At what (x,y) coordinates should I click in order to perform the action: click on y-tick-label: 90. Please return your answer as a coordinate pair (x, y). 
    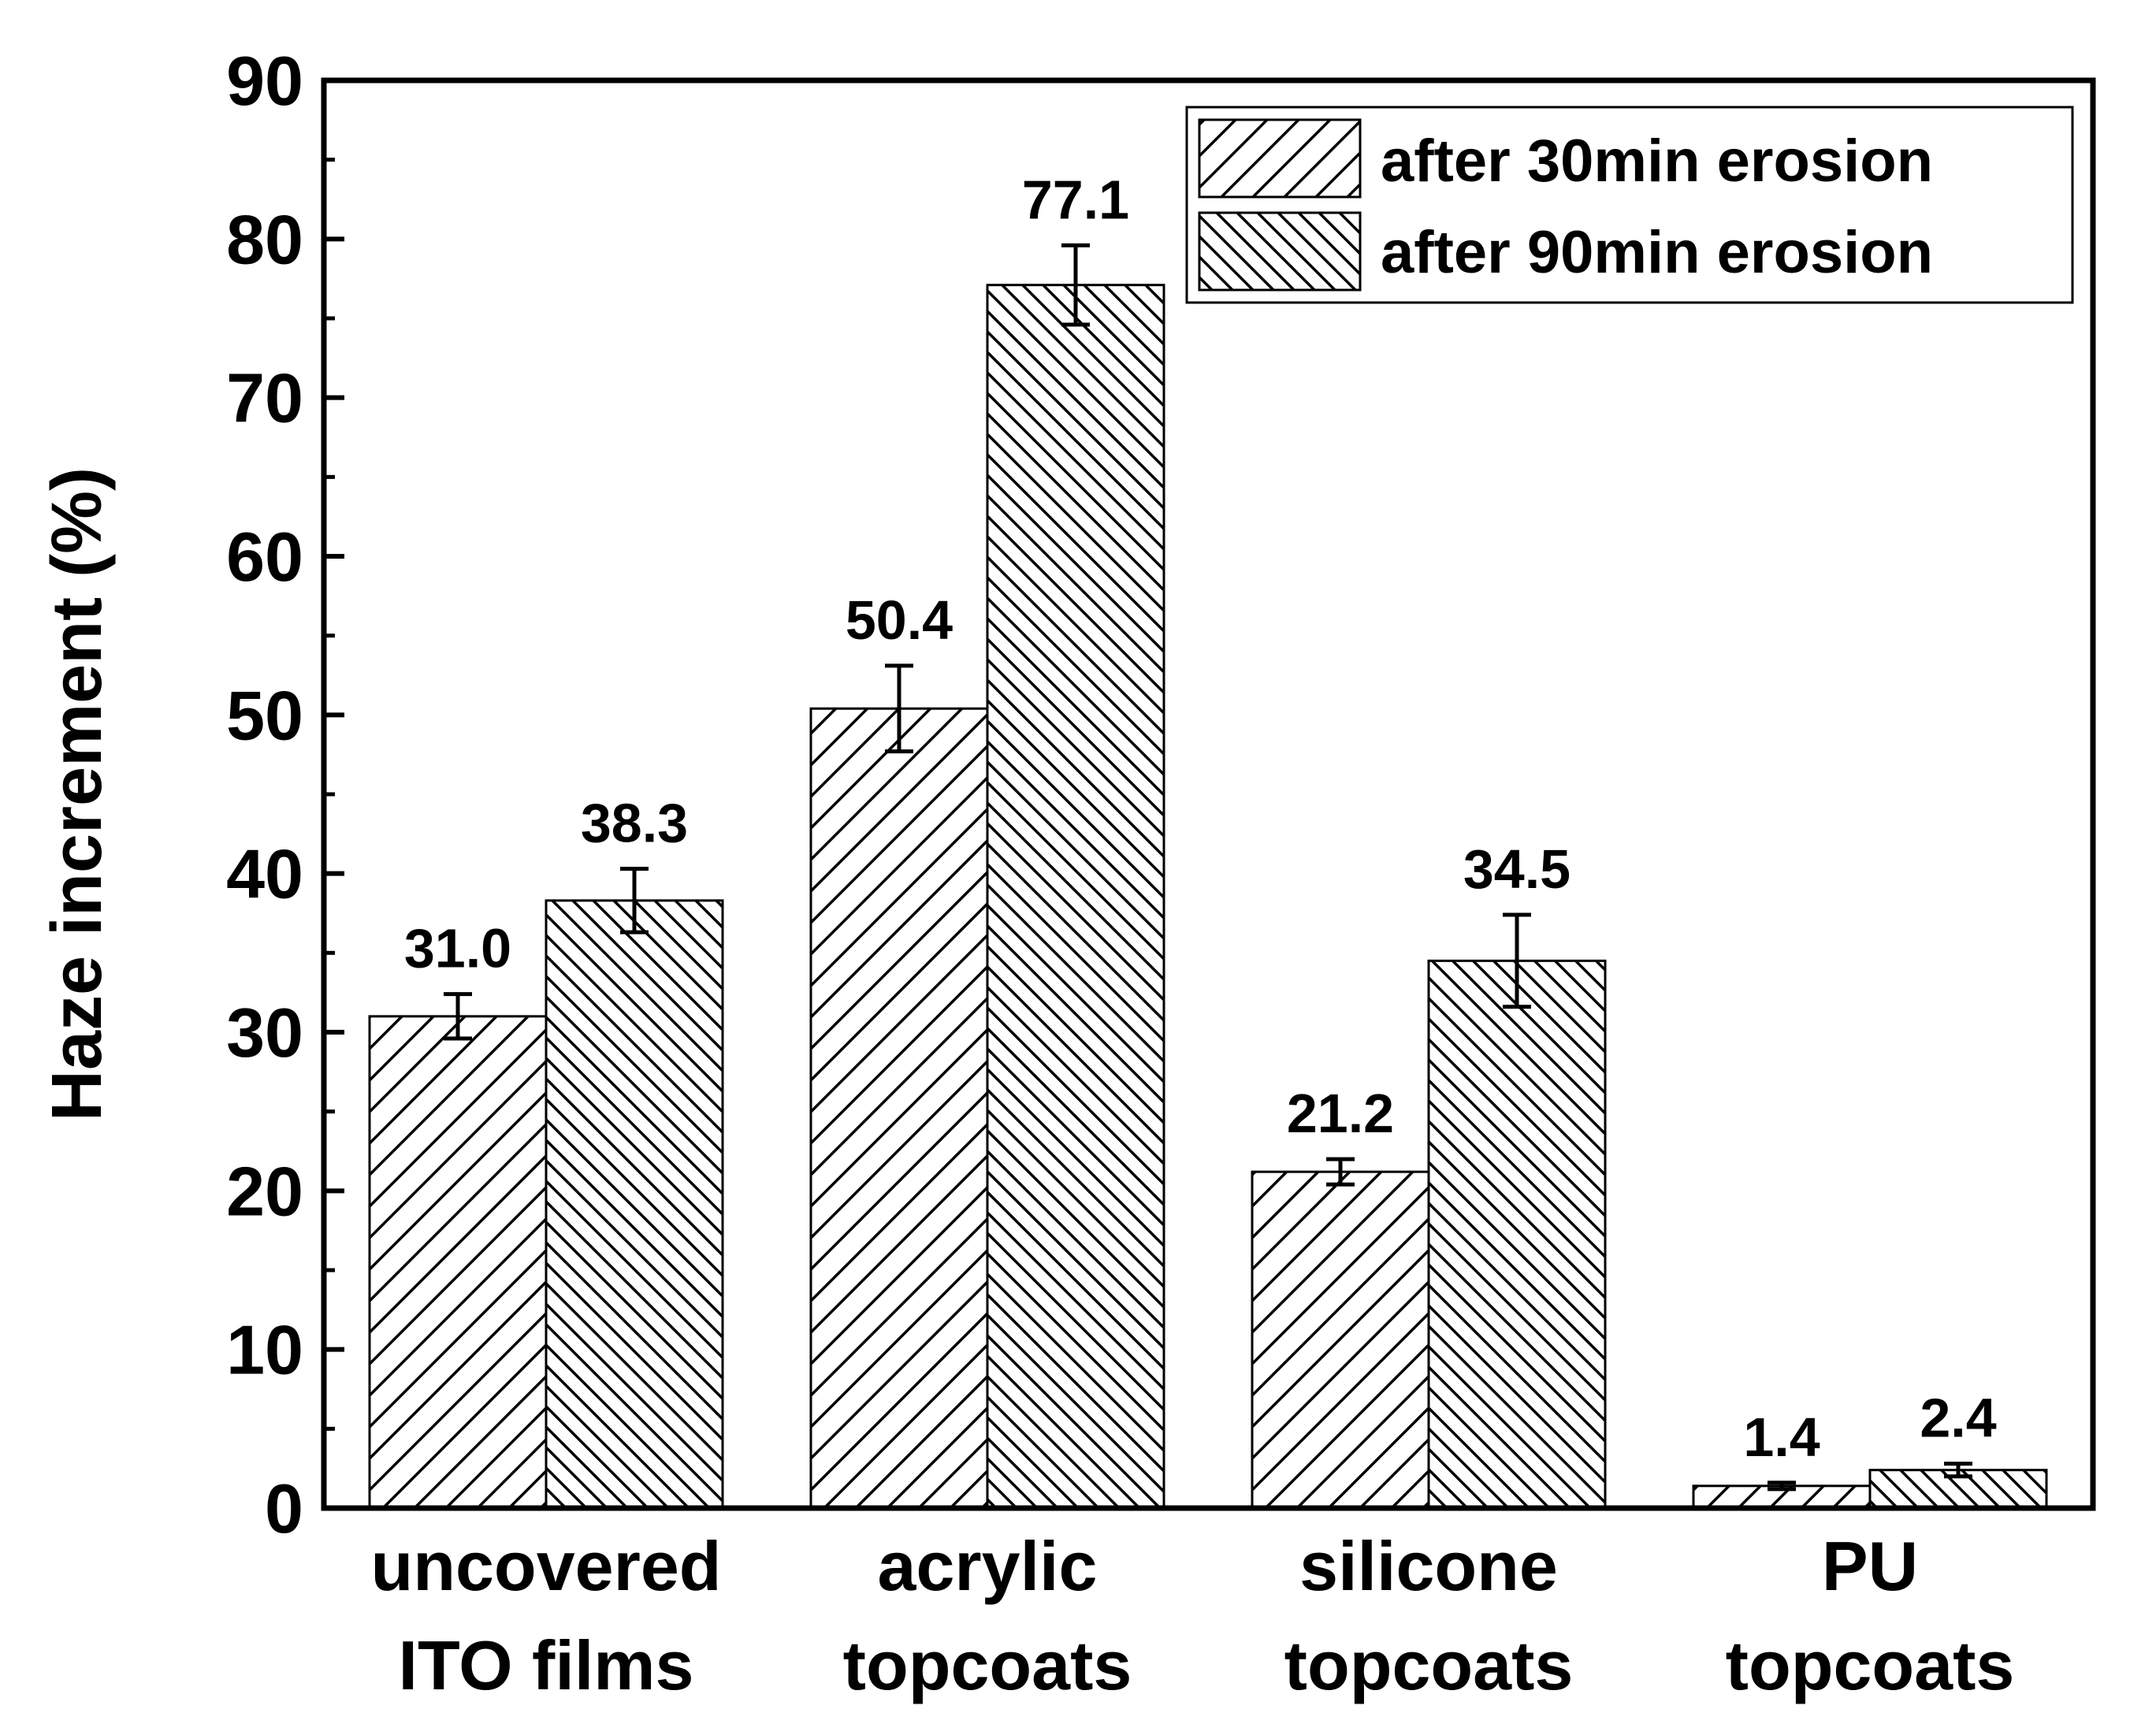
    Looking at the image, I should click on (264, 81).